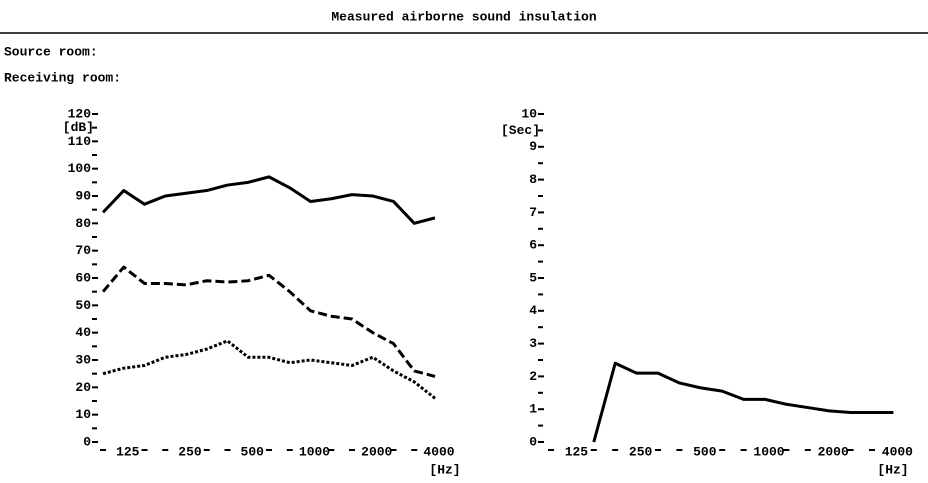 The height and width of the screenshot is (483, 928). Describe the element at coordinates (80, 113) in the screenshot. I see `y-tick-label: 120` at that location.